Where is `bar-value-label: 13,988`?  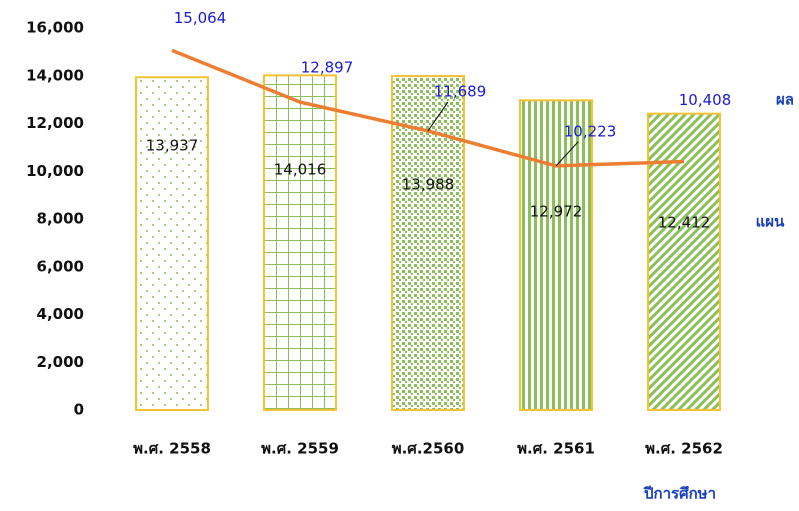 bar-value-label: 13,988 is located at coordinates (428, 185).